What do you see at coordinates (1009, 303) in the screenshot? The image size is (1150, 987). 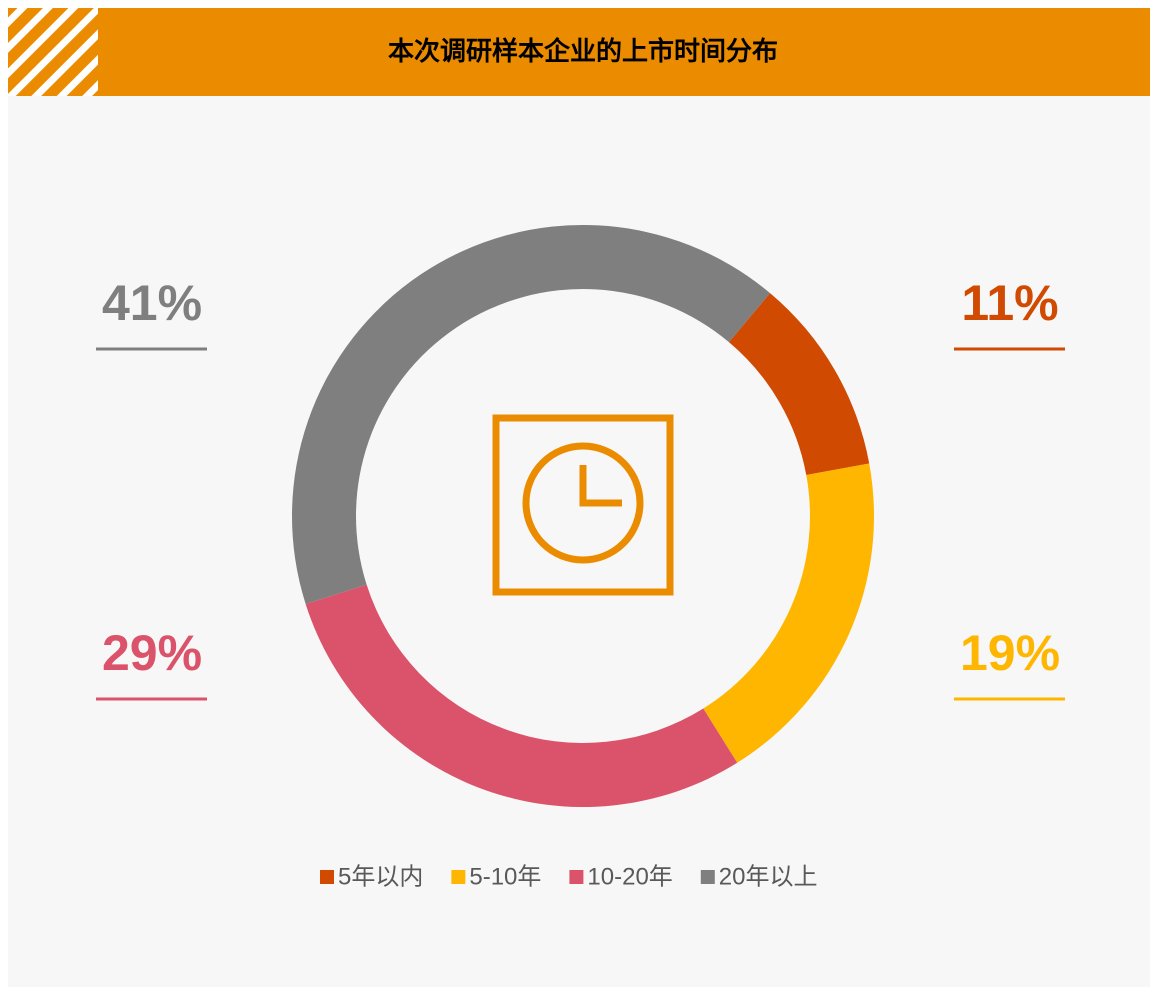 I see `value-label: 11%` at bounding box center [1009, 303].